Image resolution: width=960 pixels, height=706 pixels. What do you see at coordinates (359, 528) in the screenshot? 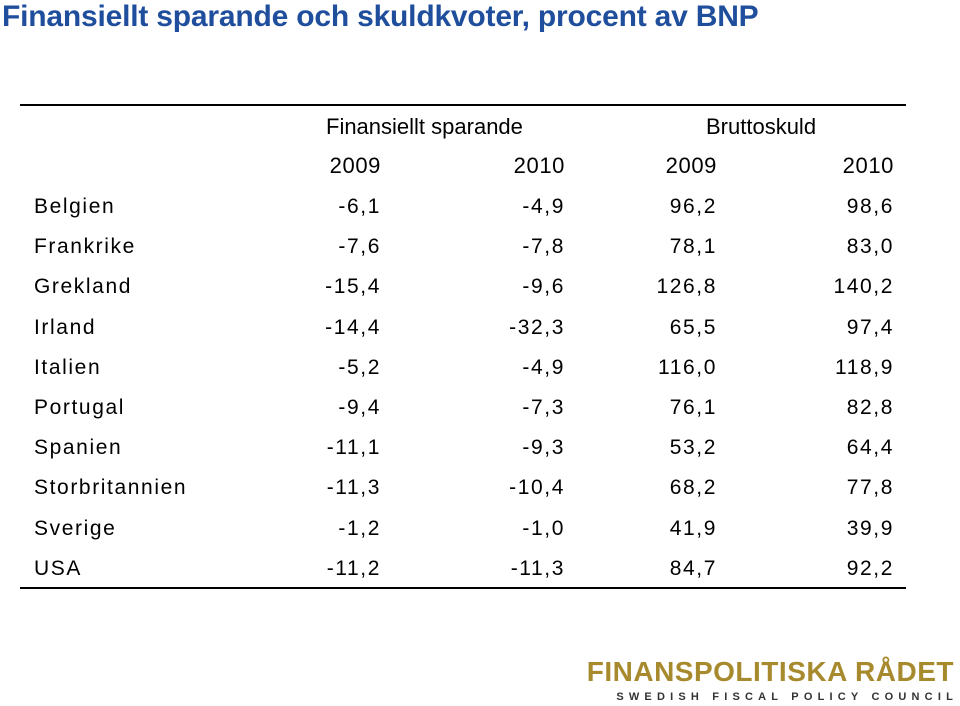
I see `table-cell: -1,2` at bounding box center [359, 528].